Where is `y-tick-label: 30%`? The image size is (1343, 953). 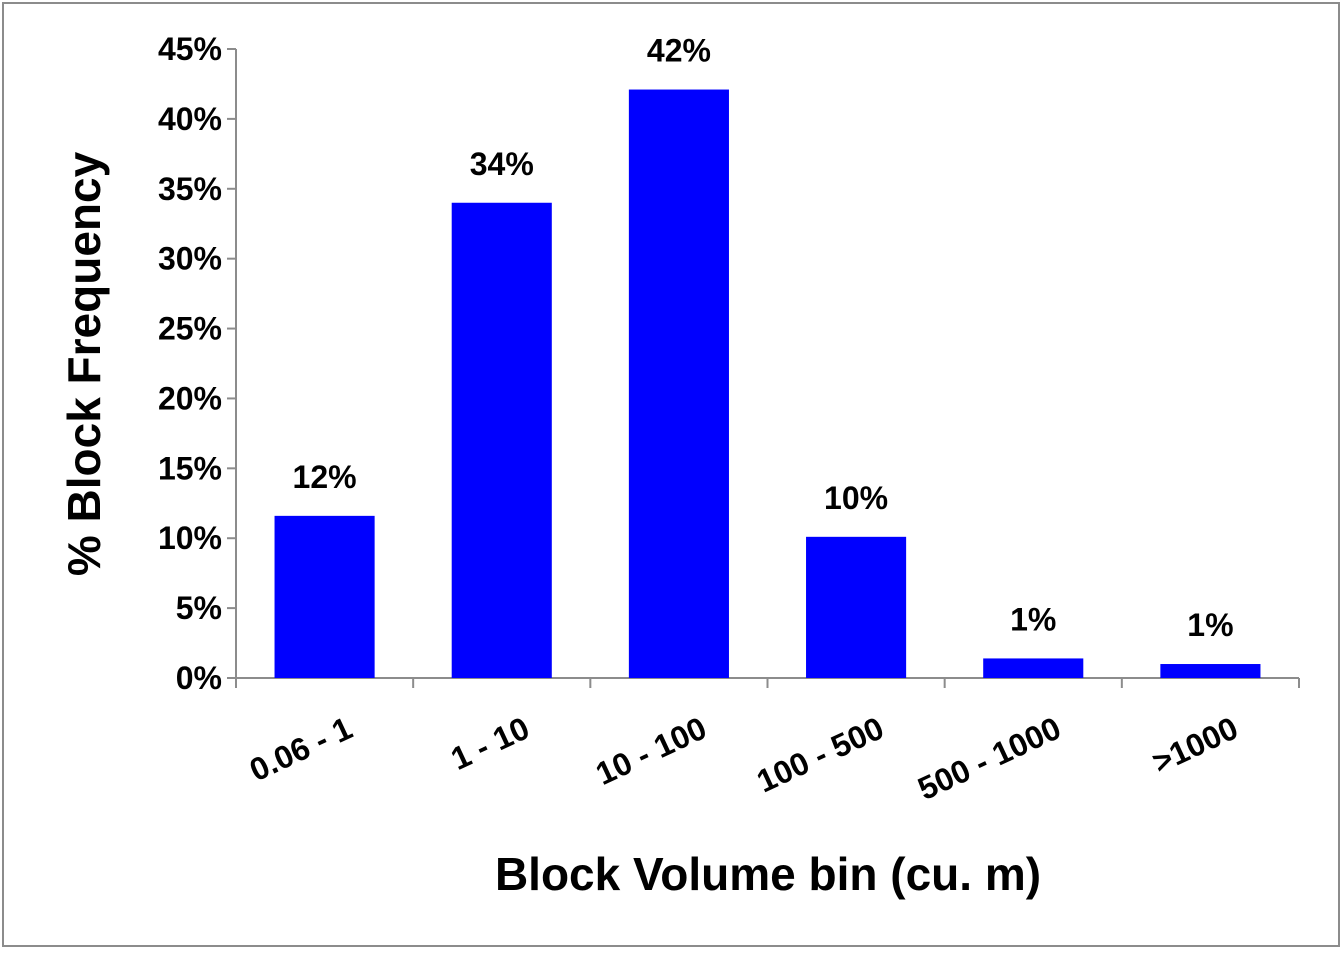 y-tick-label: 30% is located at coordinates (190, 259).